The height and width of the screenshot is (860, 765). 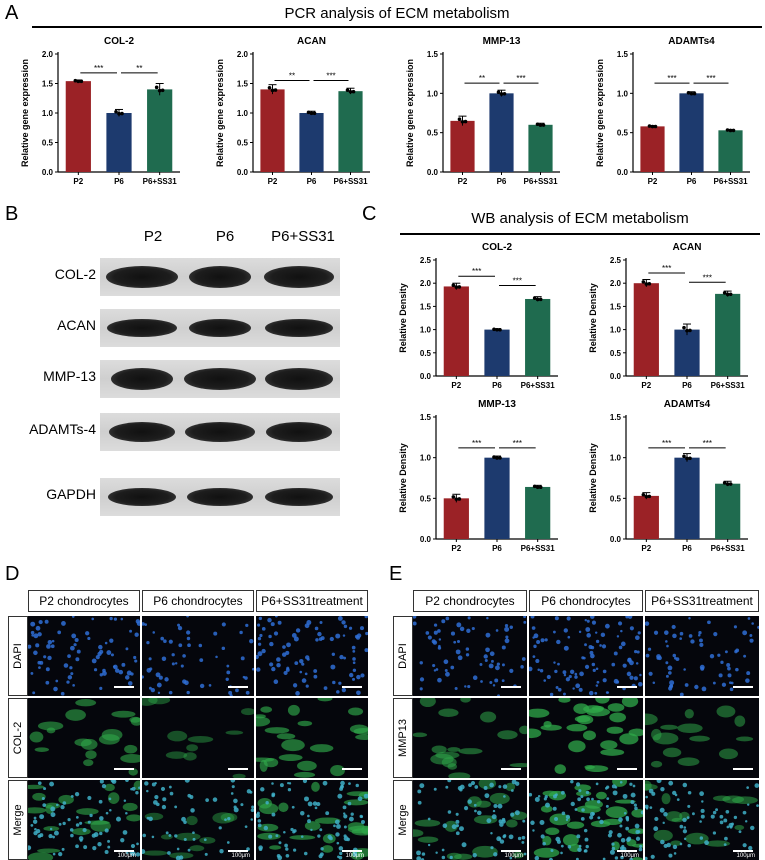 I want to click on x-tick-label: P2, so click(x=653, y=181).